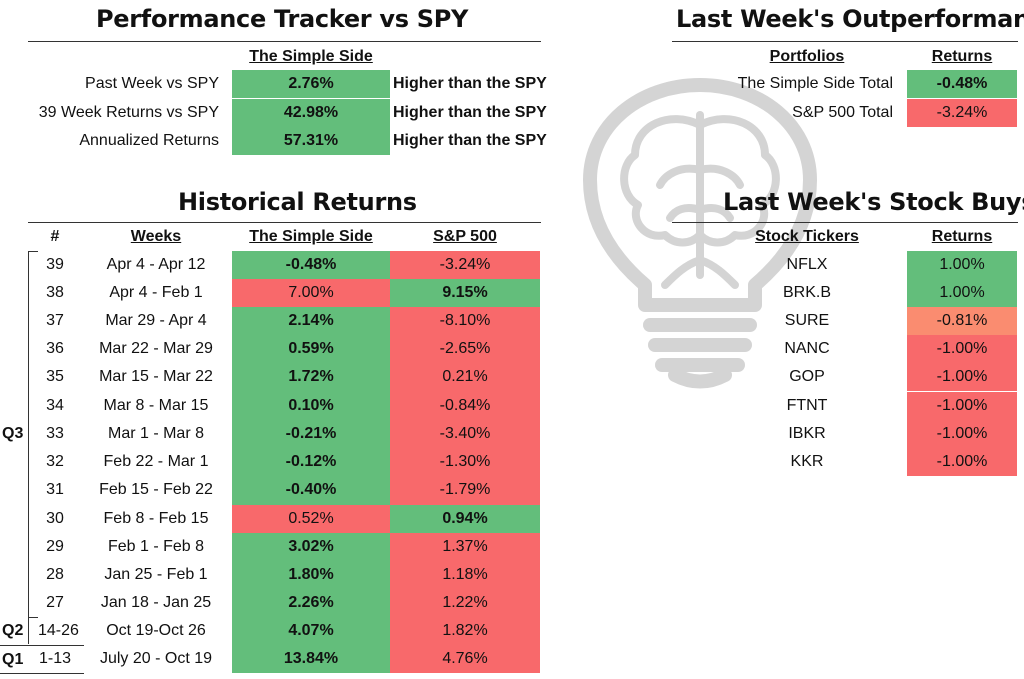  I want to click on quarter-label-q3: Q3, so click(13, 433).